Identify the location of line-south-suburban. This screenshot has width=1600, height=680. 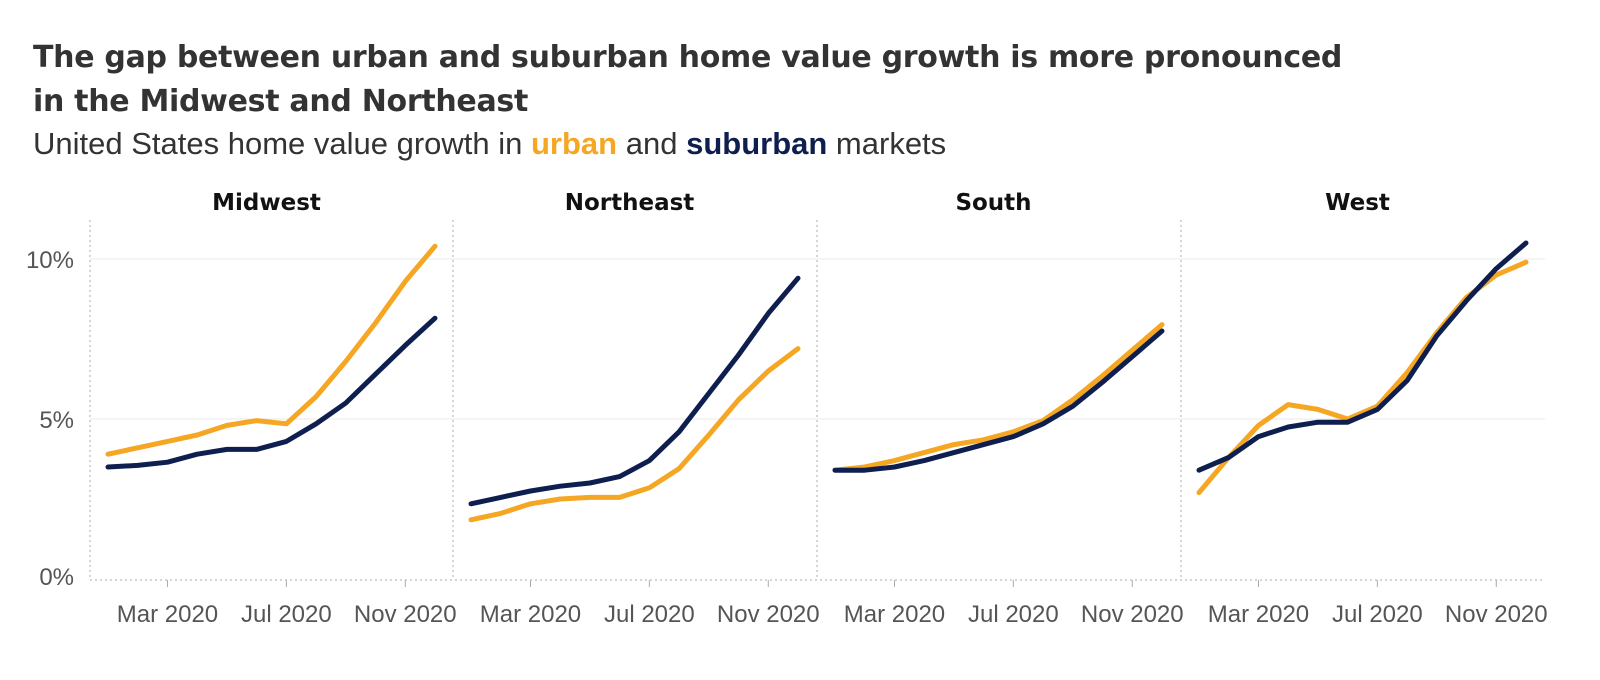
(998, 400).